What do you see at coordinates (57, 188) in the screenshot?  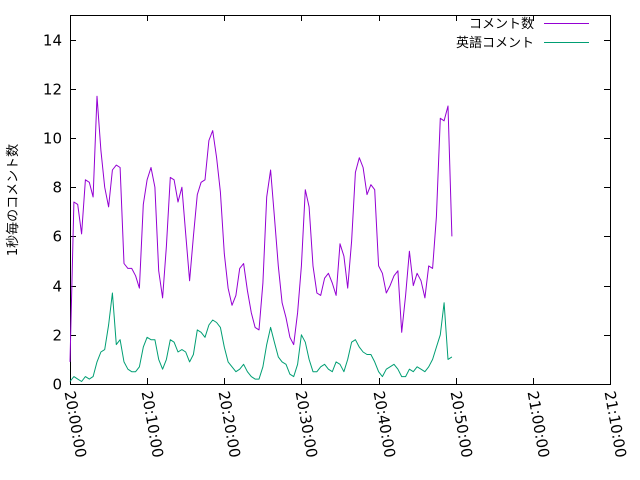 I see `y-tick-label: 8` at bounding box center [57, 188].